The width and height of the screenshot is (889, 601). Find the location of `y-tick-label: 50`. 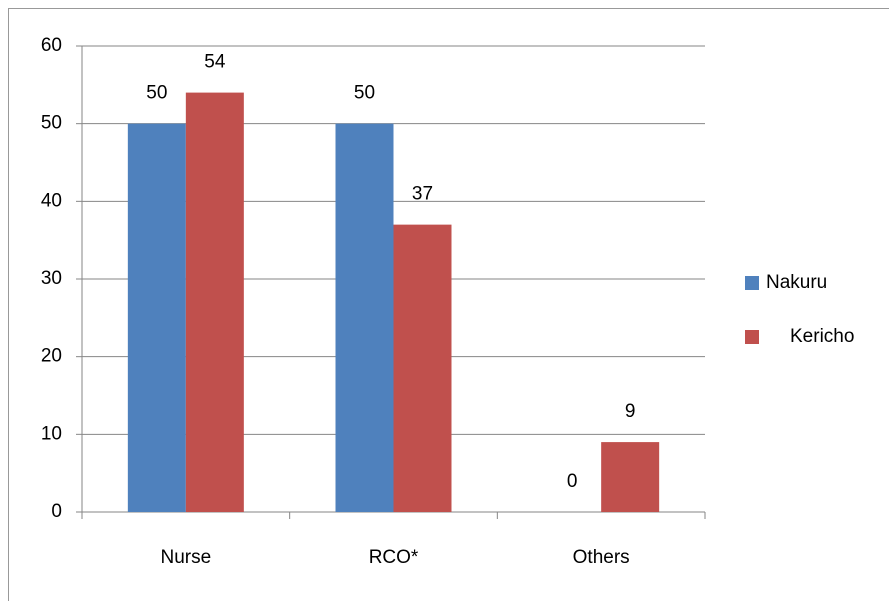

y-tick-label: 50 is located at coordinates (51, 123).